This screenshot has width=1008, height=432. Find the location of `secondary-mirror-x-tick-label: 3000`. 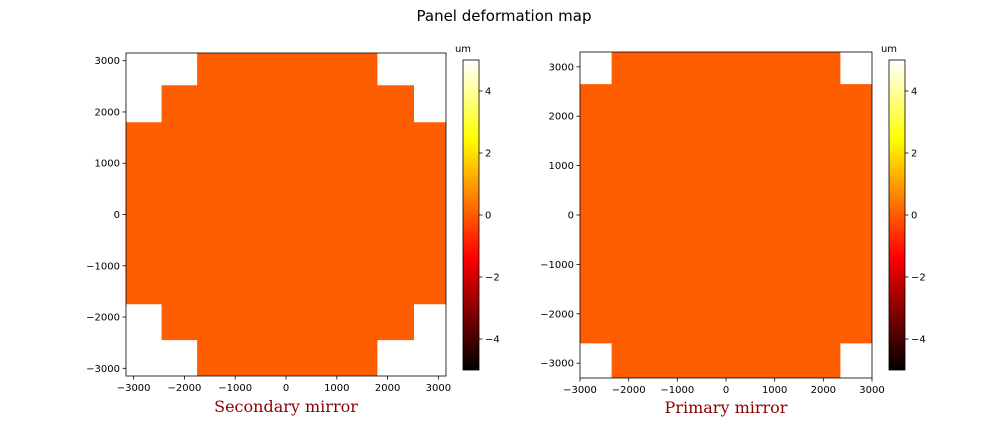

secondary-mirror-x-tick-label: 3000 is located at coordinates (438, 388).